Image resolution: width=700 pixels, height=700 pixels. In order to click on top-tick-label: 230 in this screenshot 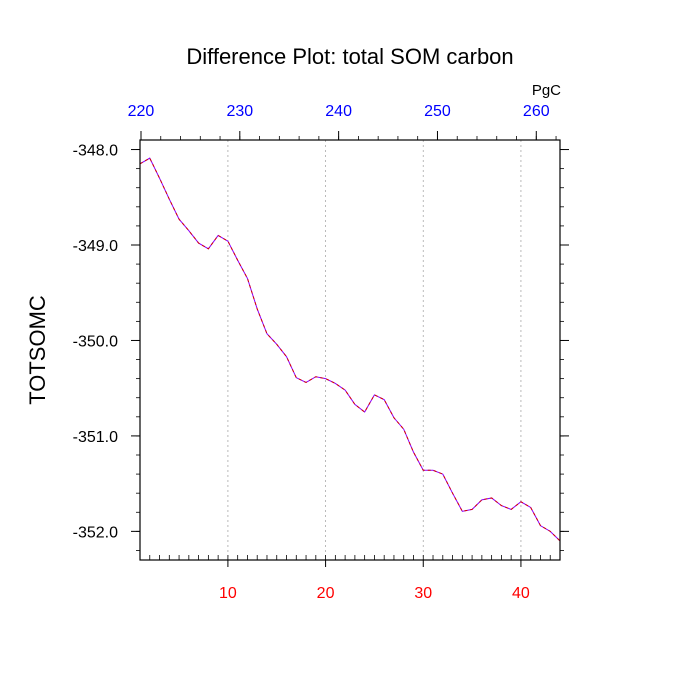, I will do `click(239, 111)`.